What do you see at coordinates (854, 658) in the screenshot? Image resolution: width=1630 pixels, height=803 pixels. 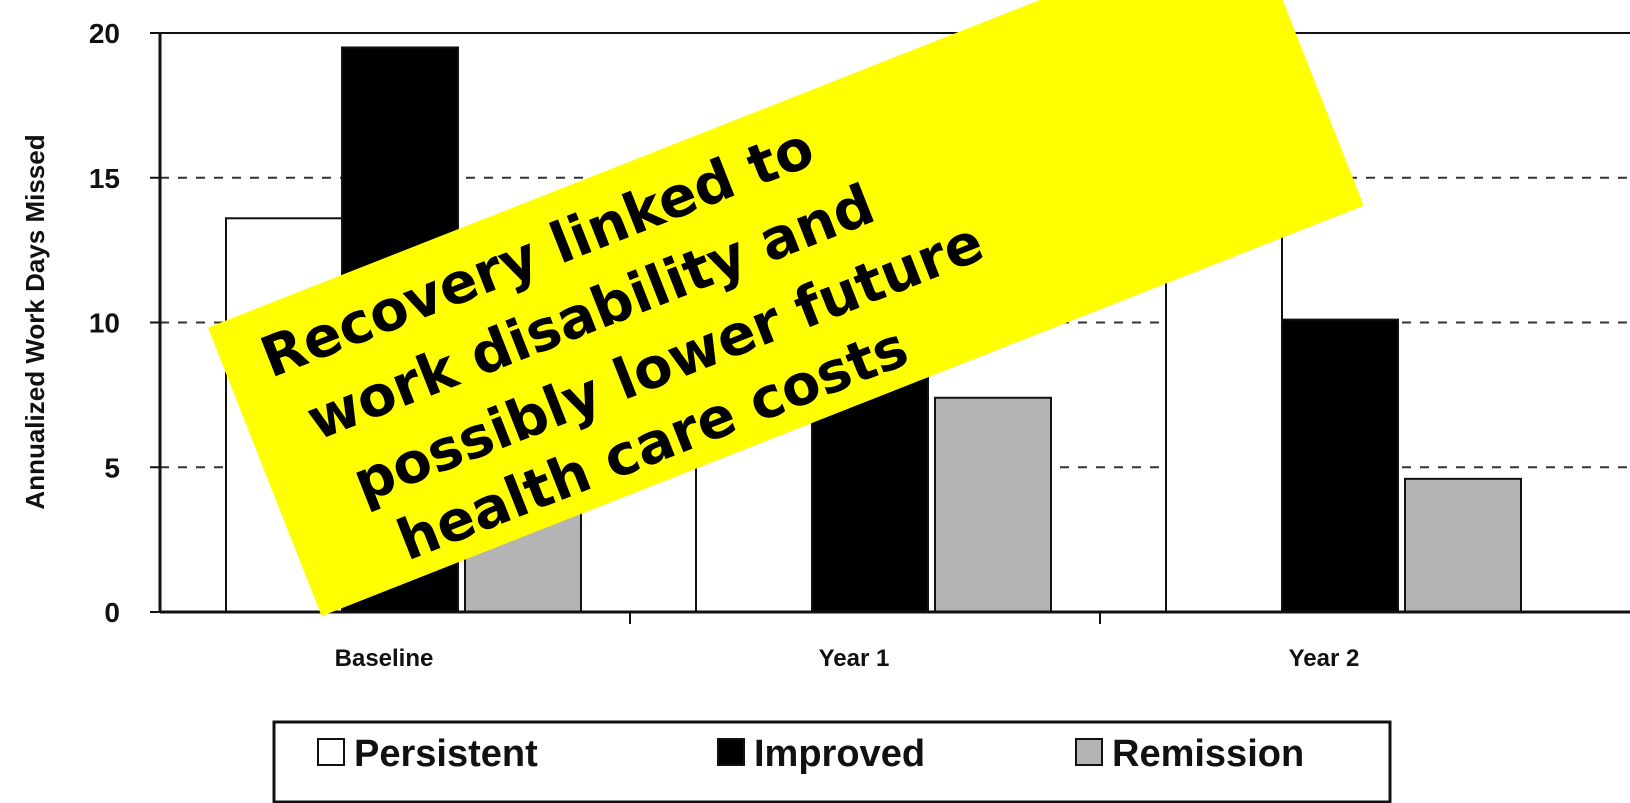 I see `x-category-label: Year 1` at bounding box center [854, 658].